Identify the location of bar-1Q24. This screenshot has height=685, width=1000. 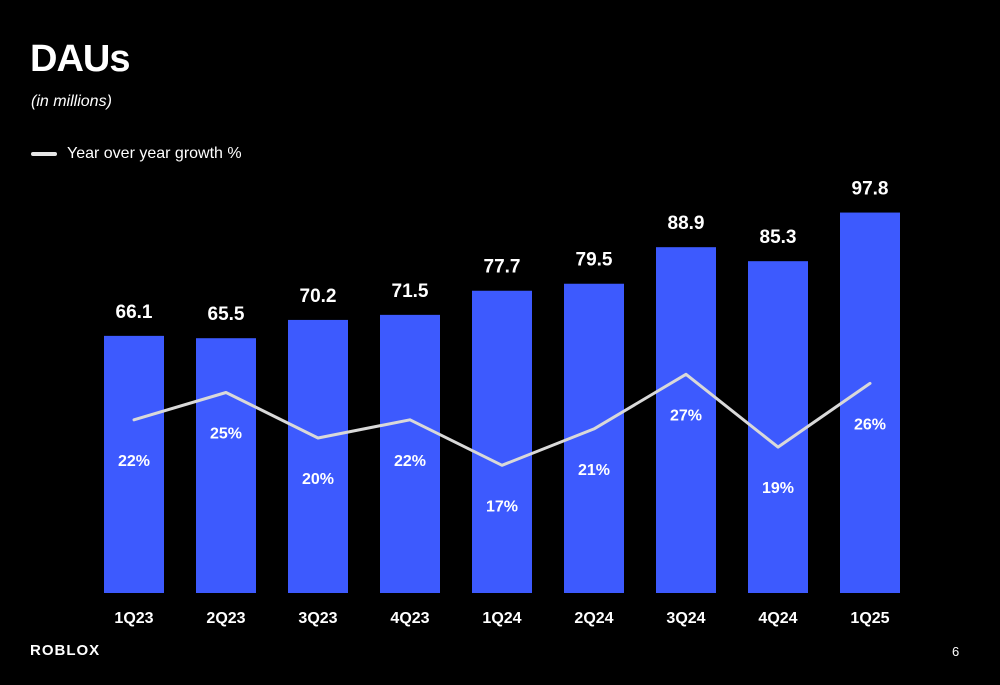
(502, 441).